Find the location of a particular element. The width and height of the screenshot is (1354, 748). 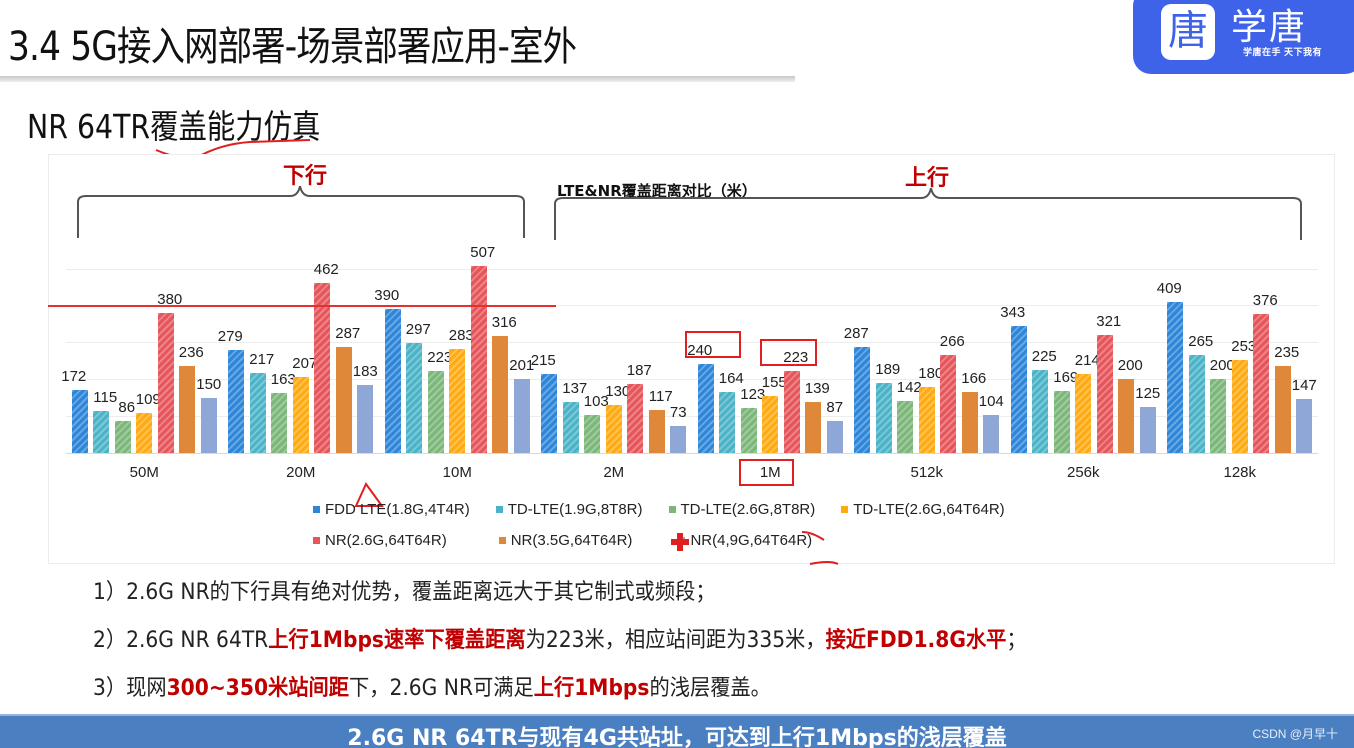

data-label: 507 is located at coordinates (483, 252).